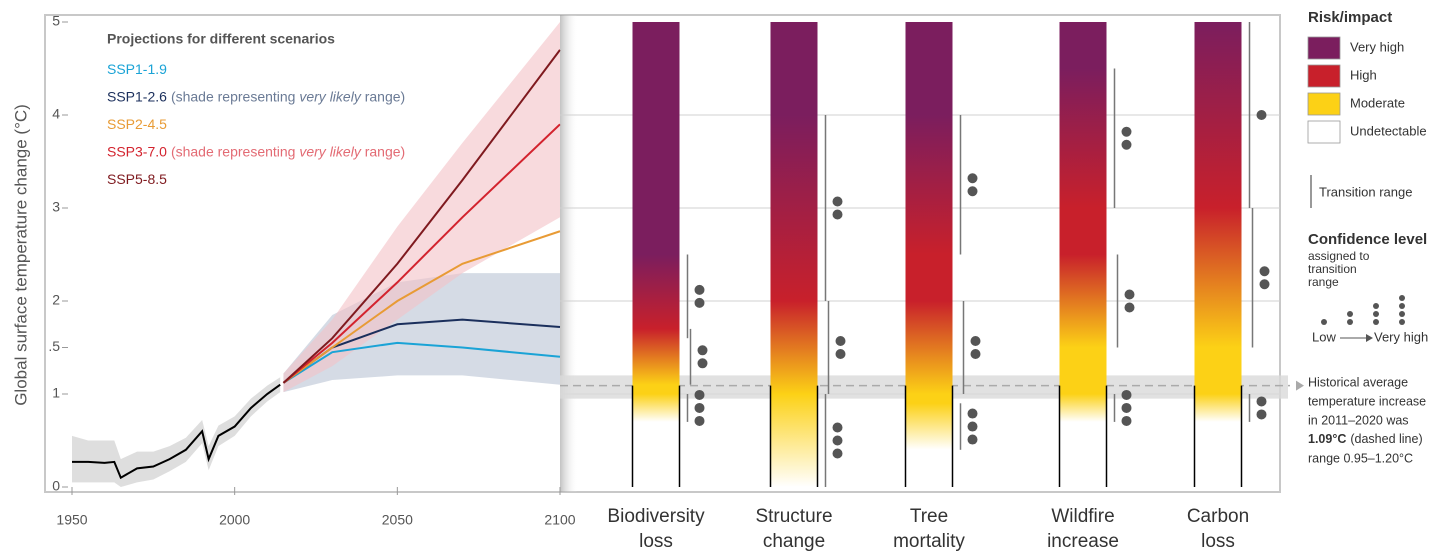 This screenshot has width=1453, height=551. What do you see at coordinates (1324, 336) in the screenshot?
I see `legend-low: Low` at bounding box center [1324, 336].